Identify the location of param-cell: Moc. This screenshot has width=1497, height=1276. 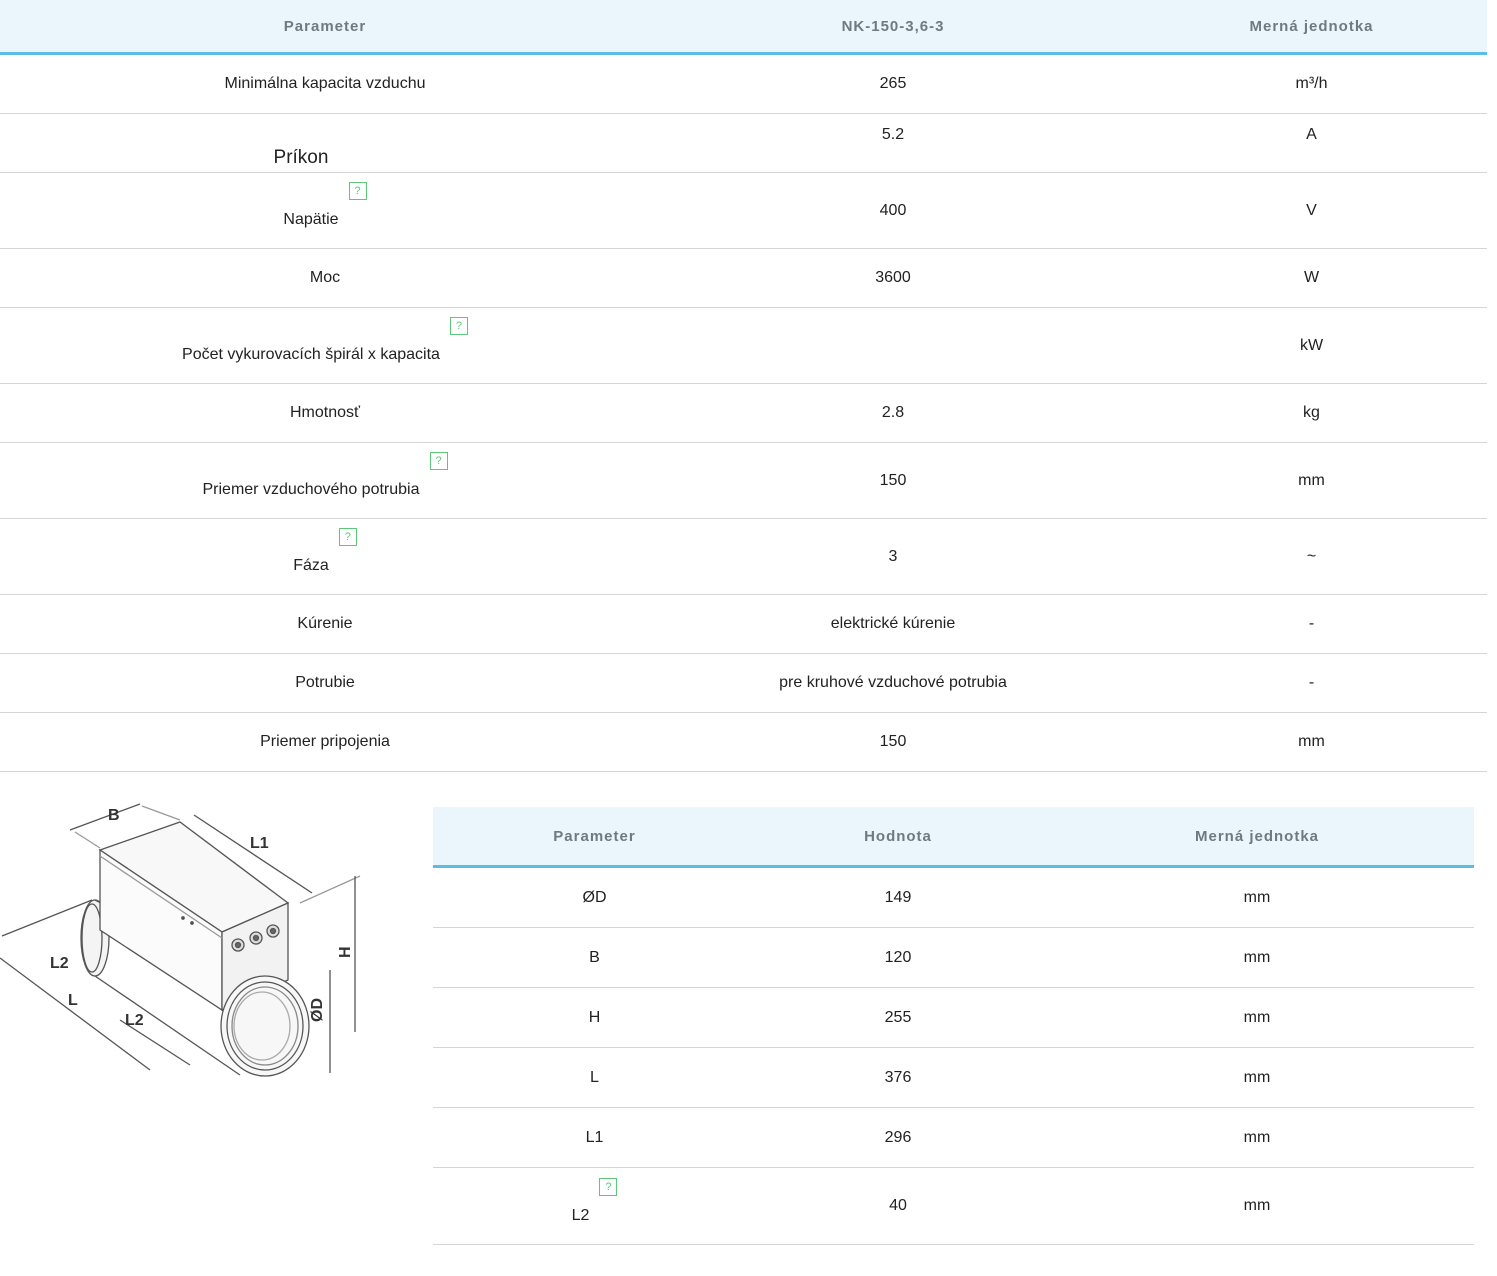
(325, 278).